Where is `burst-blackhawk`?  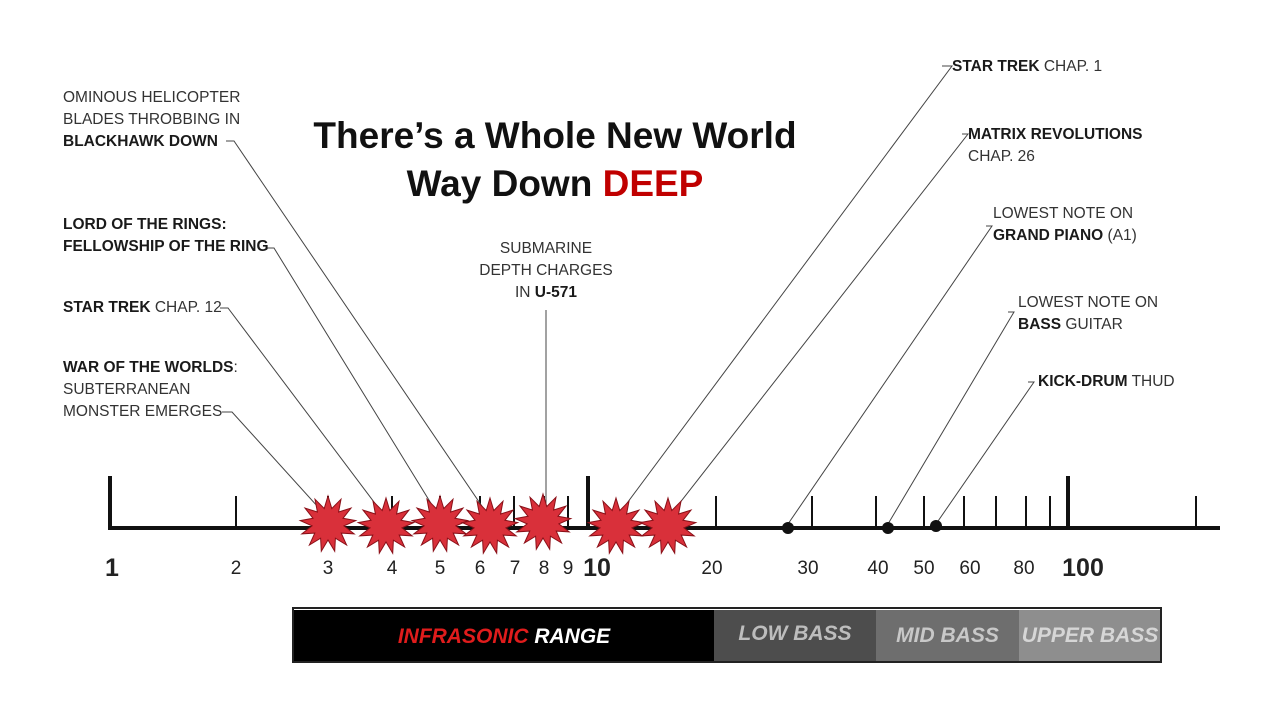 burst-blackhawk is located at coordinates (490, 525).